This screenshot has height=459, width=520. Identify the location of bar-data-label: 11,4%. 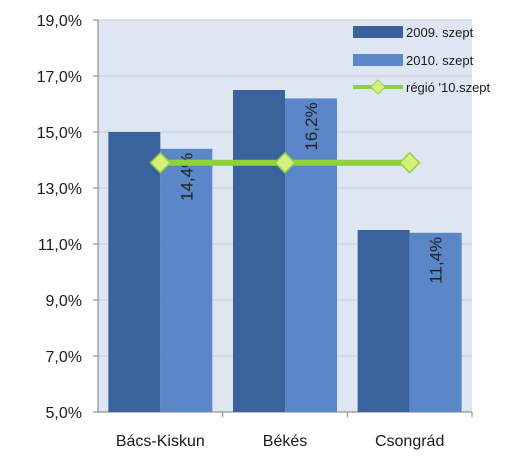
(436, 260).